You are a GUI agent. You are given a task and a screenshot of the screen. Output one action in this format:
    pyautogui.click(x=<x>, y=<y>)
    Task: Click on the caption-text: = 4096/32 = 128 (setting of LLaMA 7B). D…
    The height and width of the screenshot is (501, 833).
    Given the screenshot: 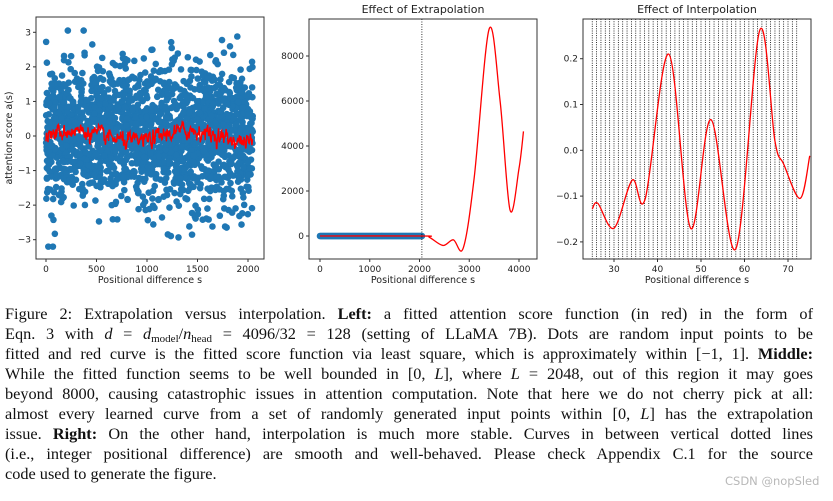 What is the action you would take?
    pyautogui.click(x=513, y=333)
    